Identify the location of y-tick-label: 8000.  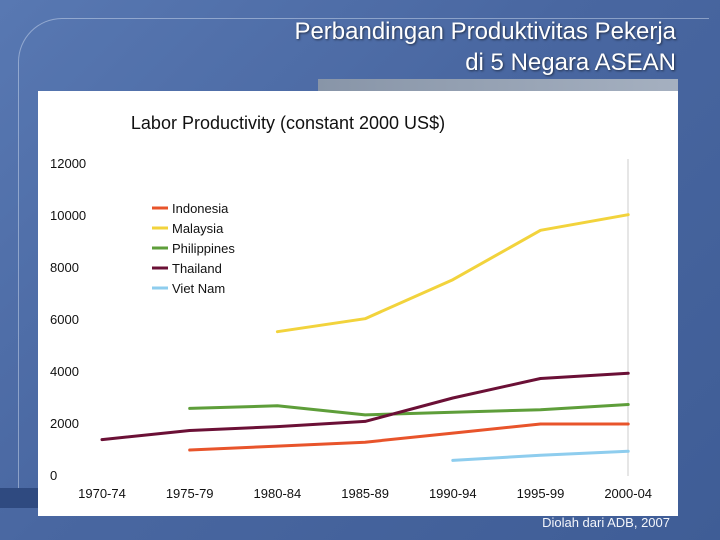
(64, 267).